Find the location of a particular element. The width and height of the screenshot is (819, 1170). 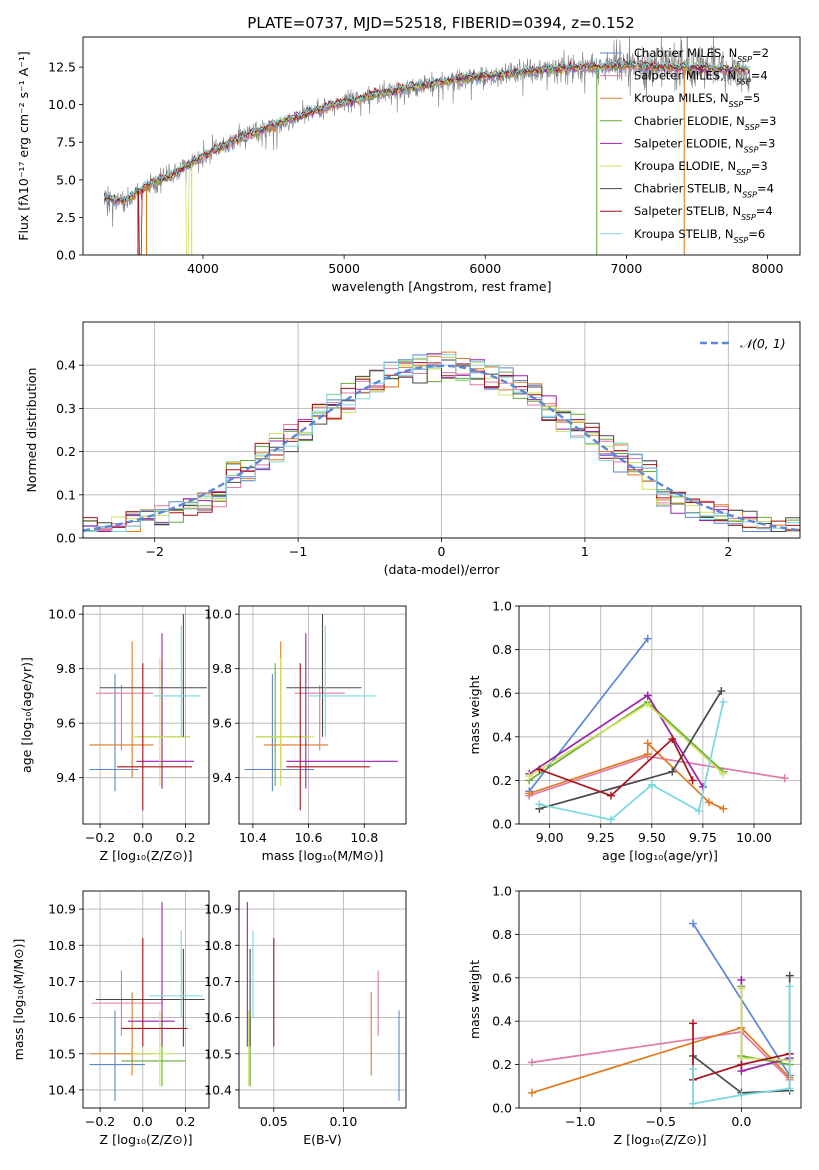

errorbar-kroupa-stelib is located at coordinates (342, 681).